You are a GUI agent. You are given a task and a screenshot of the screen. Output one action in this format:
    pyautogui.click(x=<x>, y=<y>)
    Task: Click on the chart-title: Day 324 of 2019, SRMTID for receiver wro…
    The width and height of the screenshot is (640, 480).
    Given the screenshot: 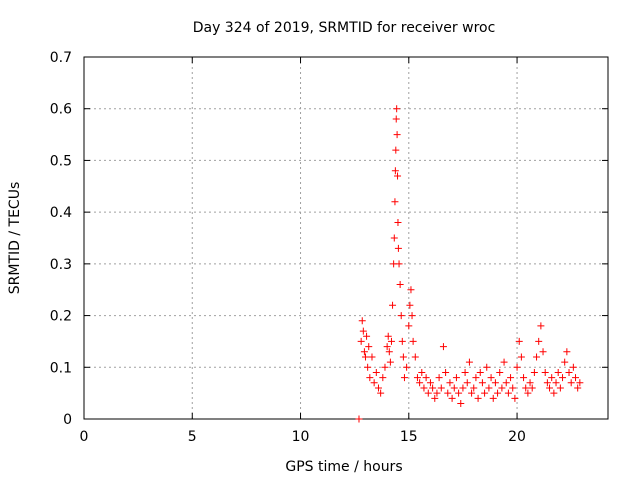 What is the action you would take?
    pyautogui.click(x=344, y=28)
    